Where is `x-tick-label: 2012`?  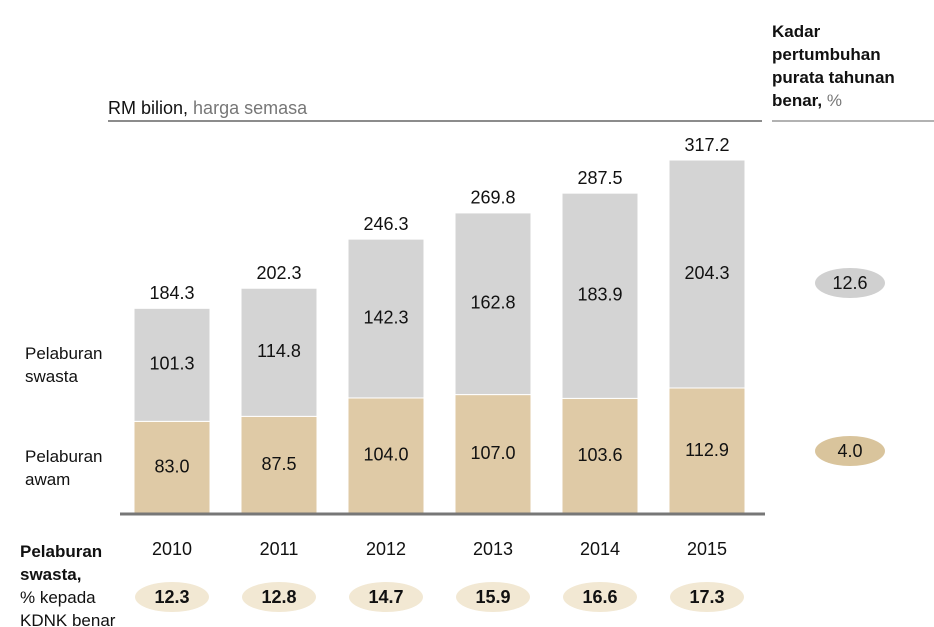
x-tick-label: 2012 is located at coordinates (386, 549).